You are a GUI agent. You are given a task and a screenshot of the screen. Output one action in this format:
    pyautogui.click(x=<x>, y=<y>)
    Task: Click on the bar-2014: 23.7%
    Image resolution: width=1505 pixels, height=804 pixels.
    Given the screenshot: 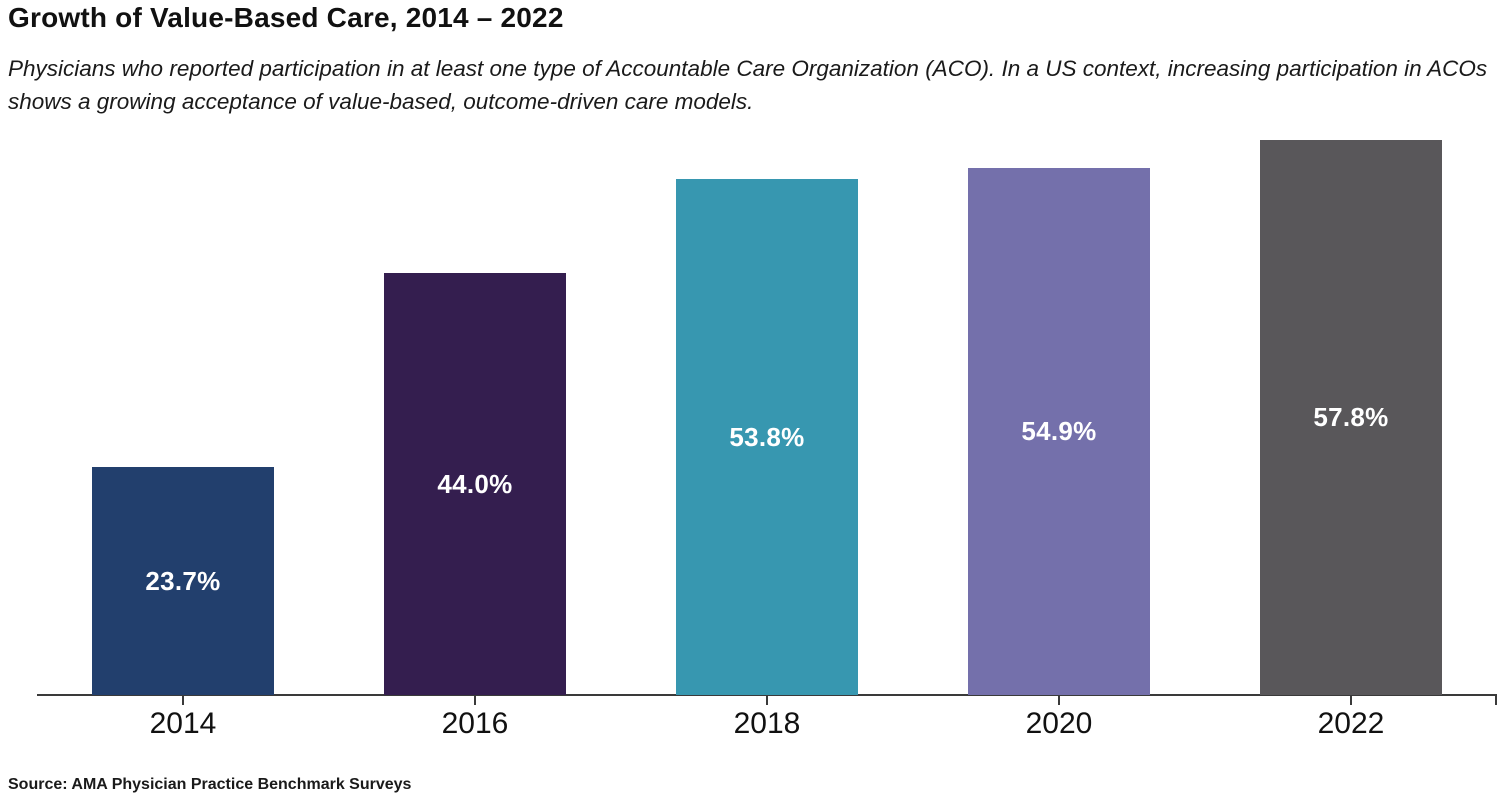 What is the action you would take?
    pyautogui.click(x=183, y=581)
    